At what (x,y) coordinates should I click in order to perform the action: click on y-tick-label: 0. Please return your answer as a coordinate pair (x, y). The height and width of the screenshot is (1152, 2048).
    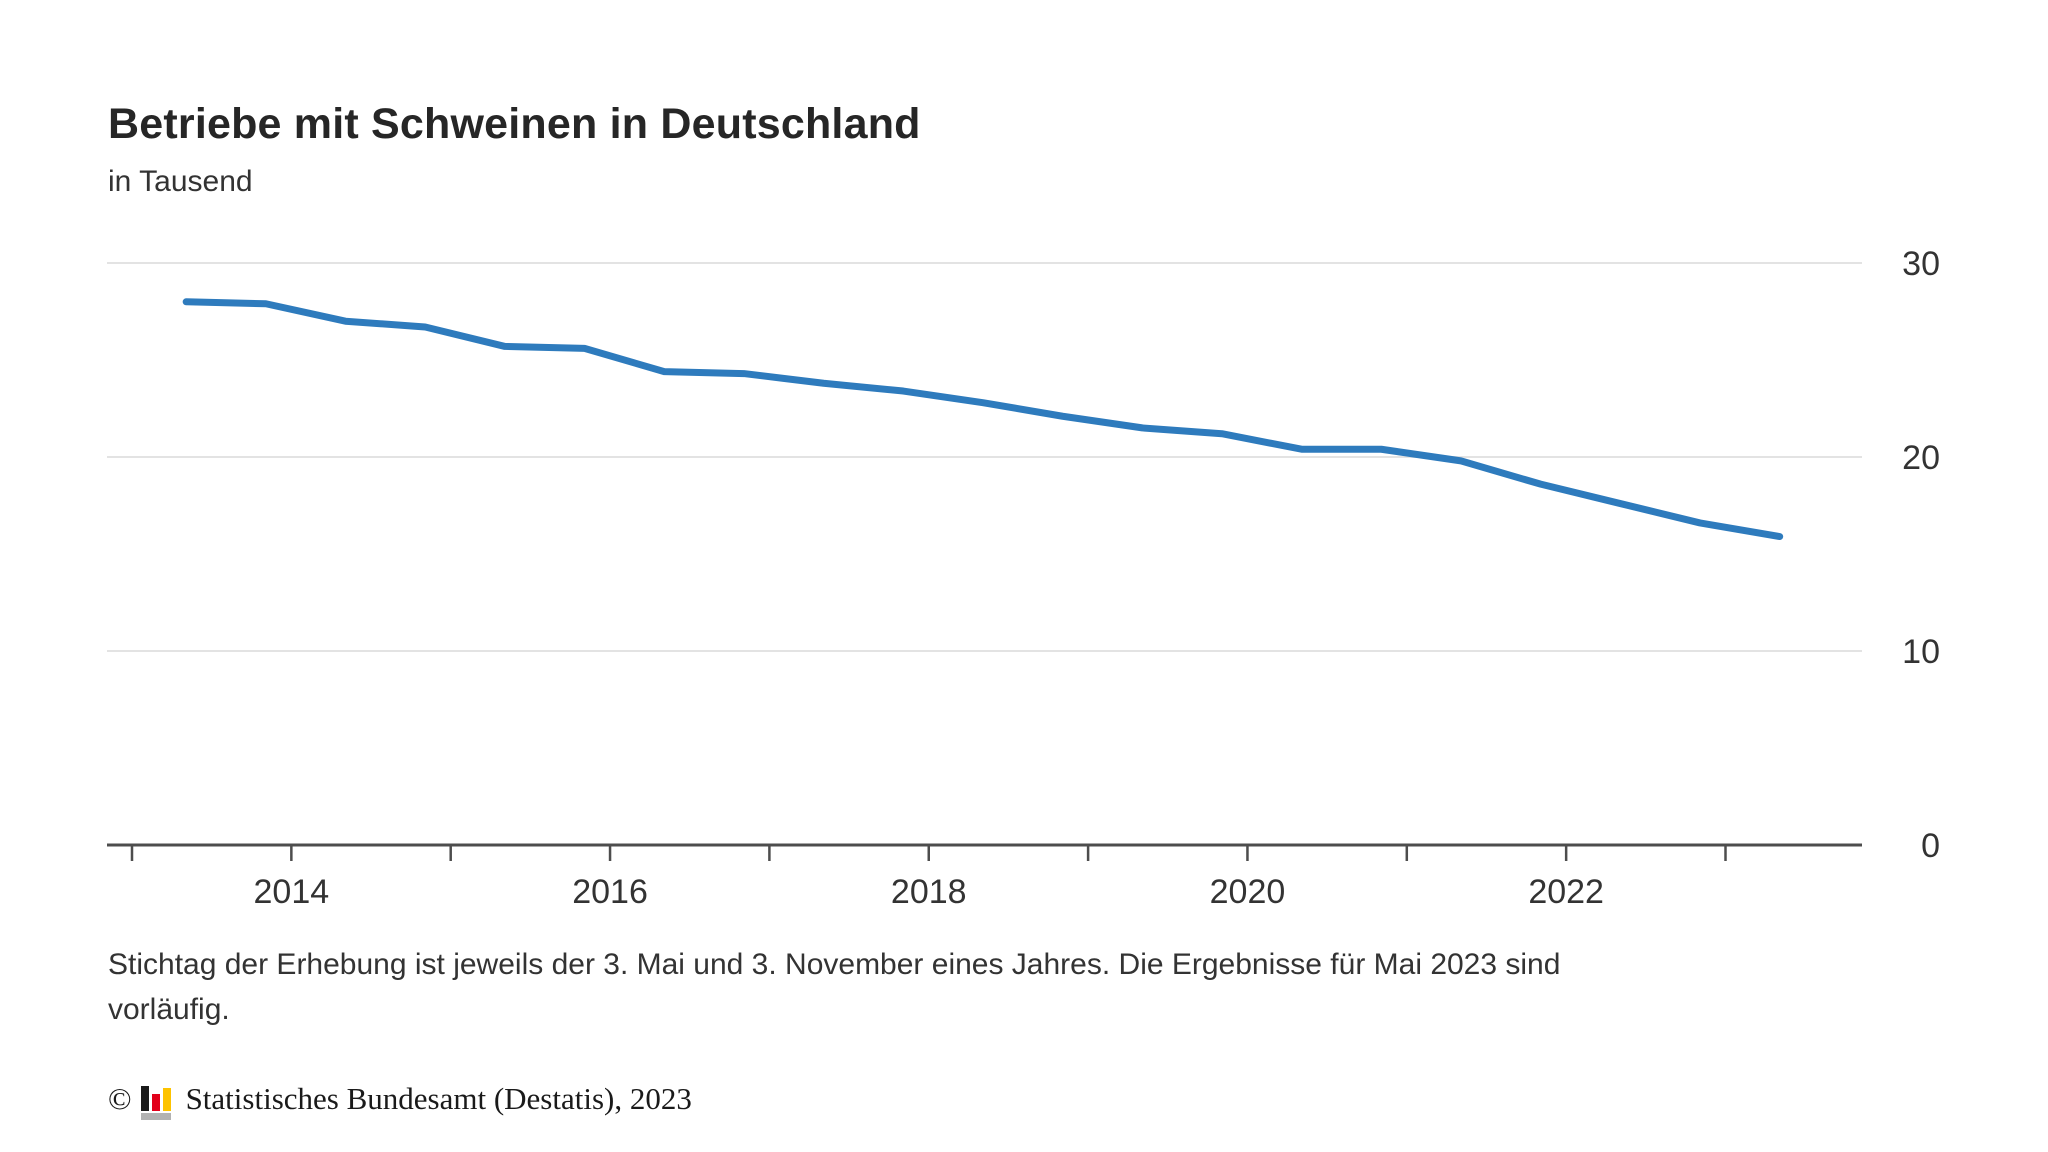
    Looking at the image, I should click on (1930, 846).